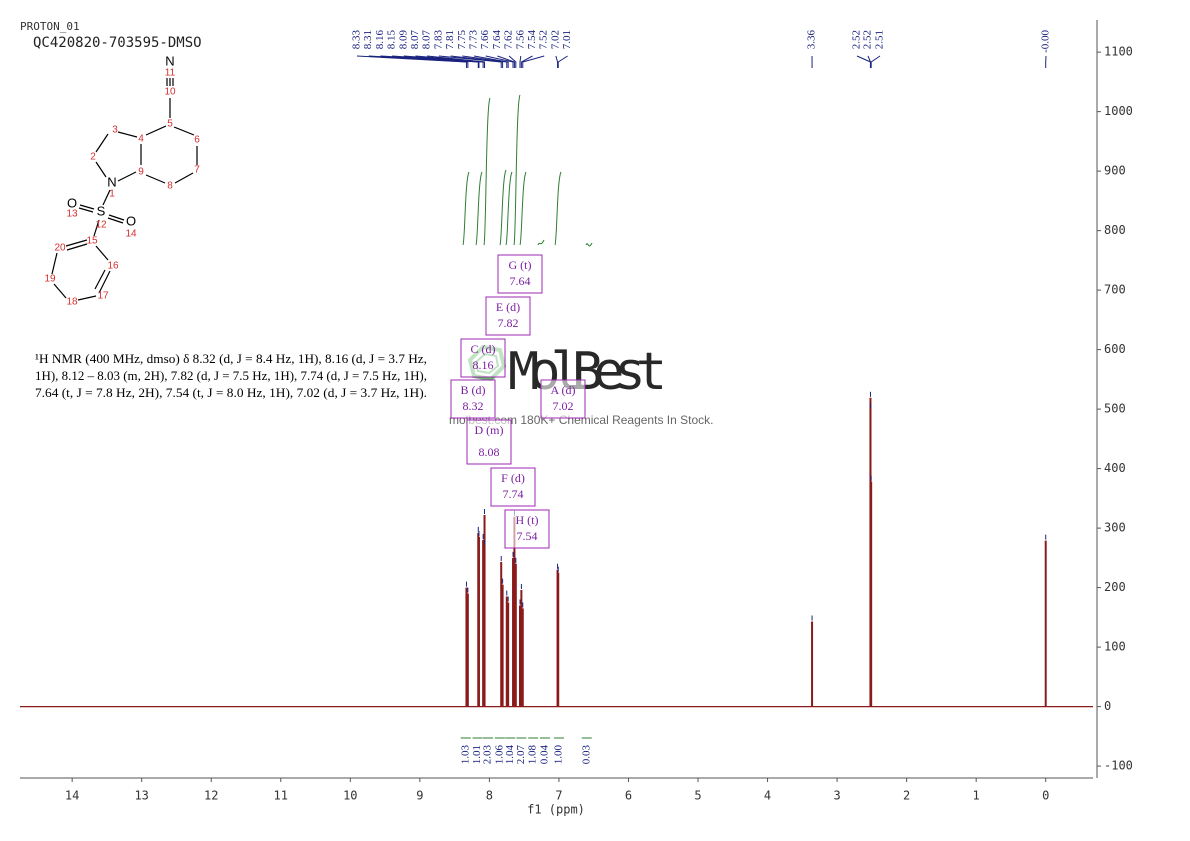 This screenshot has height=841, width=1190. Describe the element at coordinates (527, 536) in the screenshot. I see `multiplet-shift: 7.54` at that location.